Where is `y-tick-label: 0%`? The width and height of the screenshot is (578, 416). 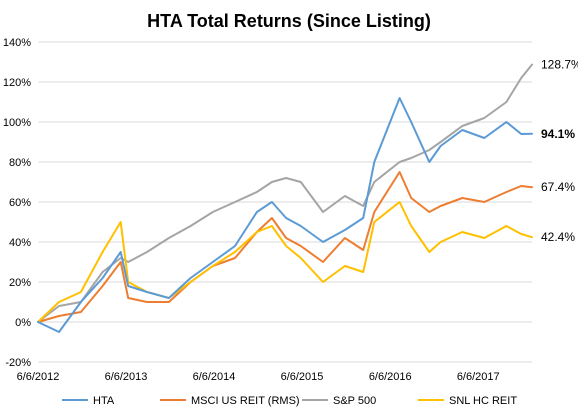
y-tick-label: 0% is located at coordinates (23, 323).